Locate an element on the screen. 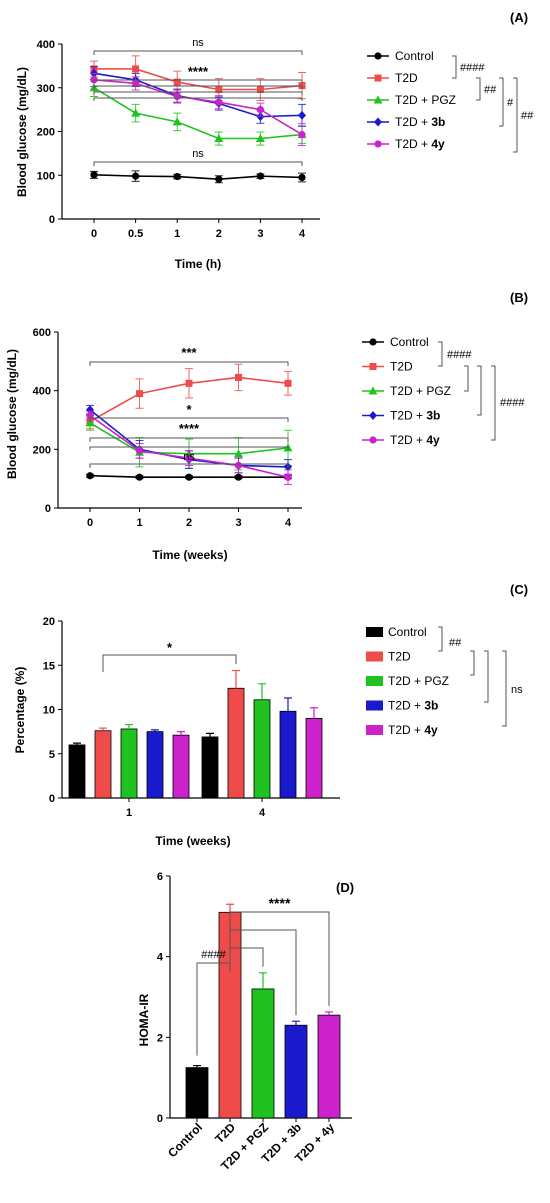 This screenshot has height=1203, width=550. panel-b-legend-label-compound: 4y is located at coordinates (433, 440).